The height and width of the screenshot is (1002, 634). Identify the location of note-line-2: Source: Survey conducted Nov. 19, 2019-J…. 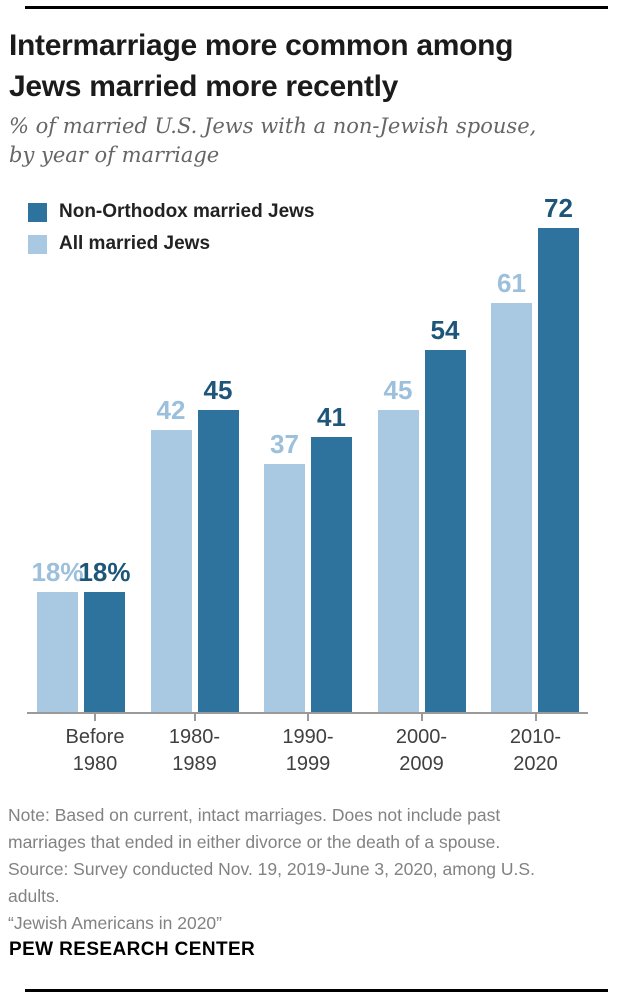
(271, 869).